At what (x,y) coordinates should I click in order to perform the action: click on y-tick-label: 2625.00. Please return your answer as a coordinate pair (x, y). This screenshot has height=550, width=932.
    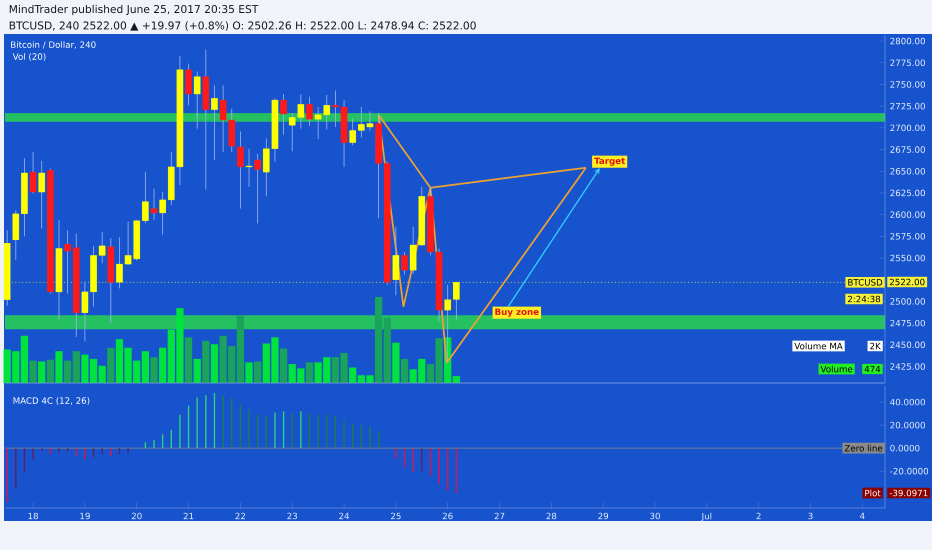
    Looking at the image, I should click on (907, 193).